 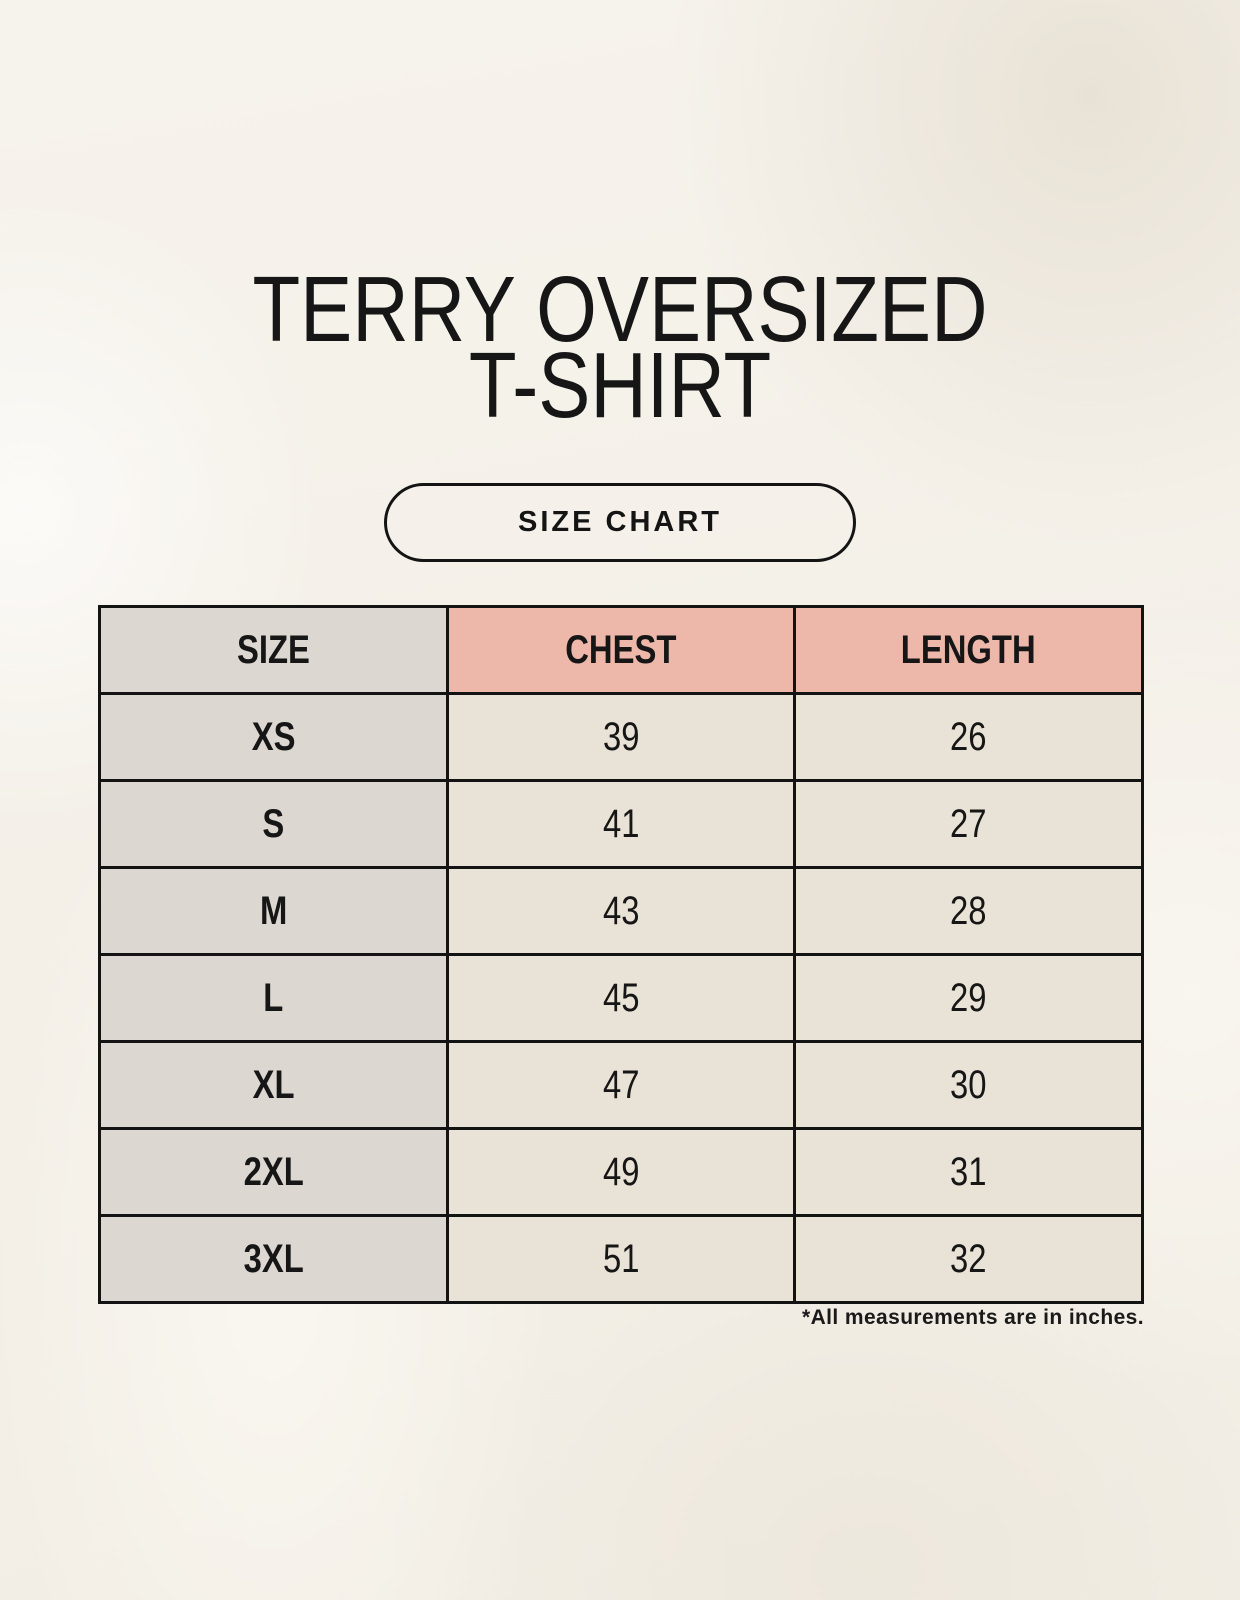 I want to click on column-header-length: LENGTH, so click(x=968, y=650).